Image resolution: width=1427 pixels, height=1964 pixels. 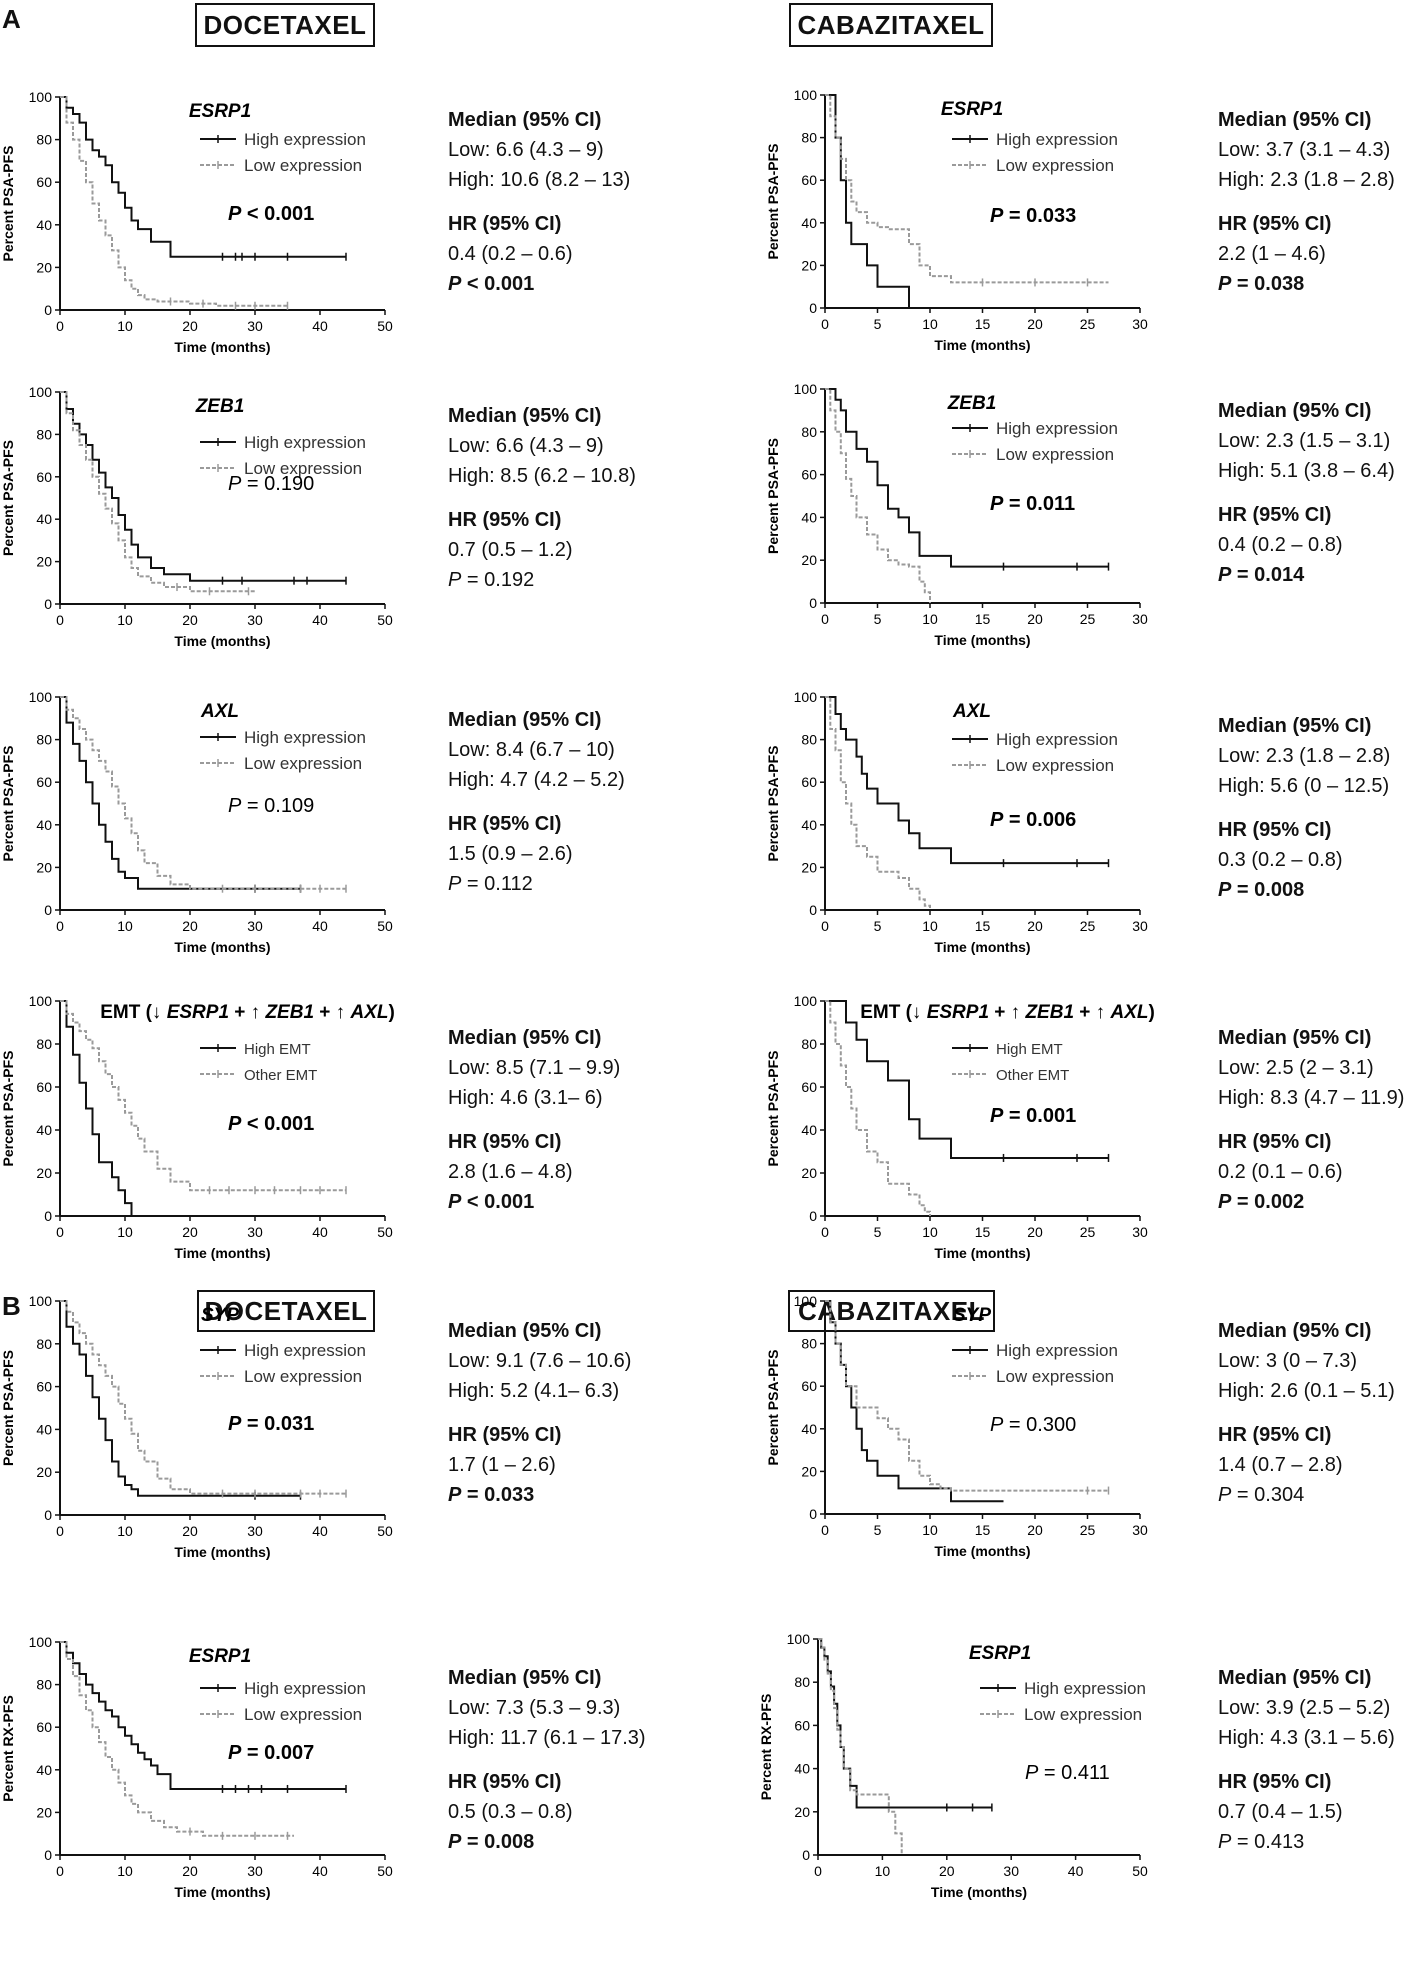 I want to click on hr-p-value: P < 0.001, so click(x=491, y=284).